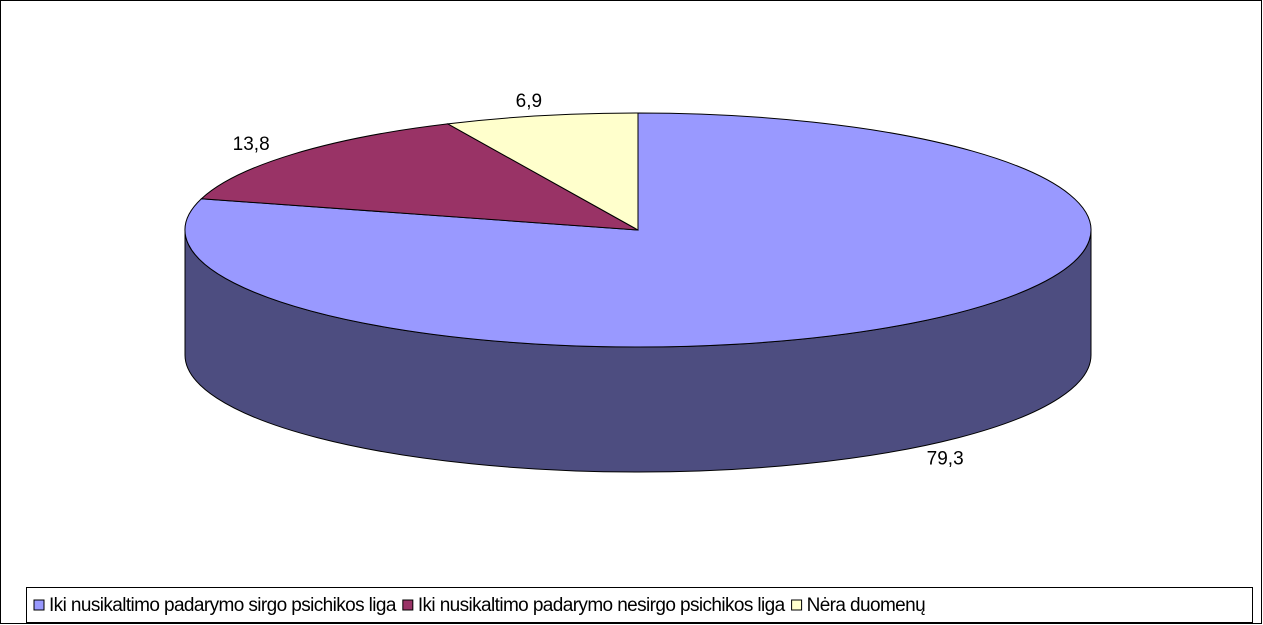  What do you see at coordinates (866, 605) in the screenshot?
I see `legend-label: Nėra duomenų` at bounding box center [866, 605].